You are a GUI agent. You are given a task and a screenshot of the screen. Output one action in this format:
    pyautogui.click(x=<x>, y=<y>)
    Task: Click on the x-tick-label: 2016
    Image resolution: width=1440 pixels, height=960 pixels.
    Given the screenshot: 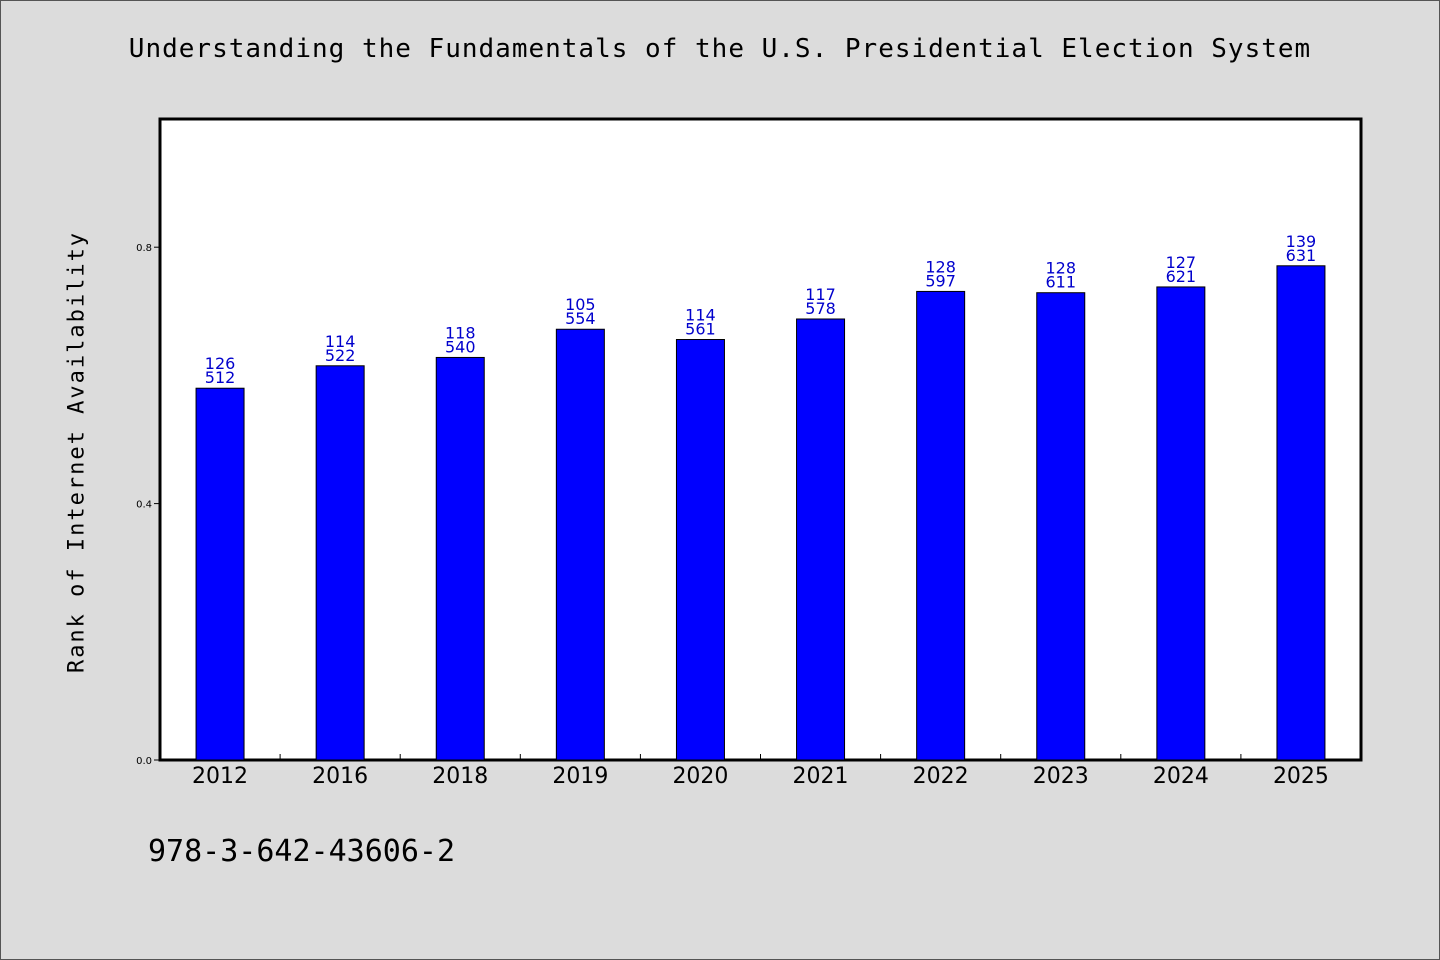 What is the action you would take?
    pyautogui.click(x=340, y=776)
    